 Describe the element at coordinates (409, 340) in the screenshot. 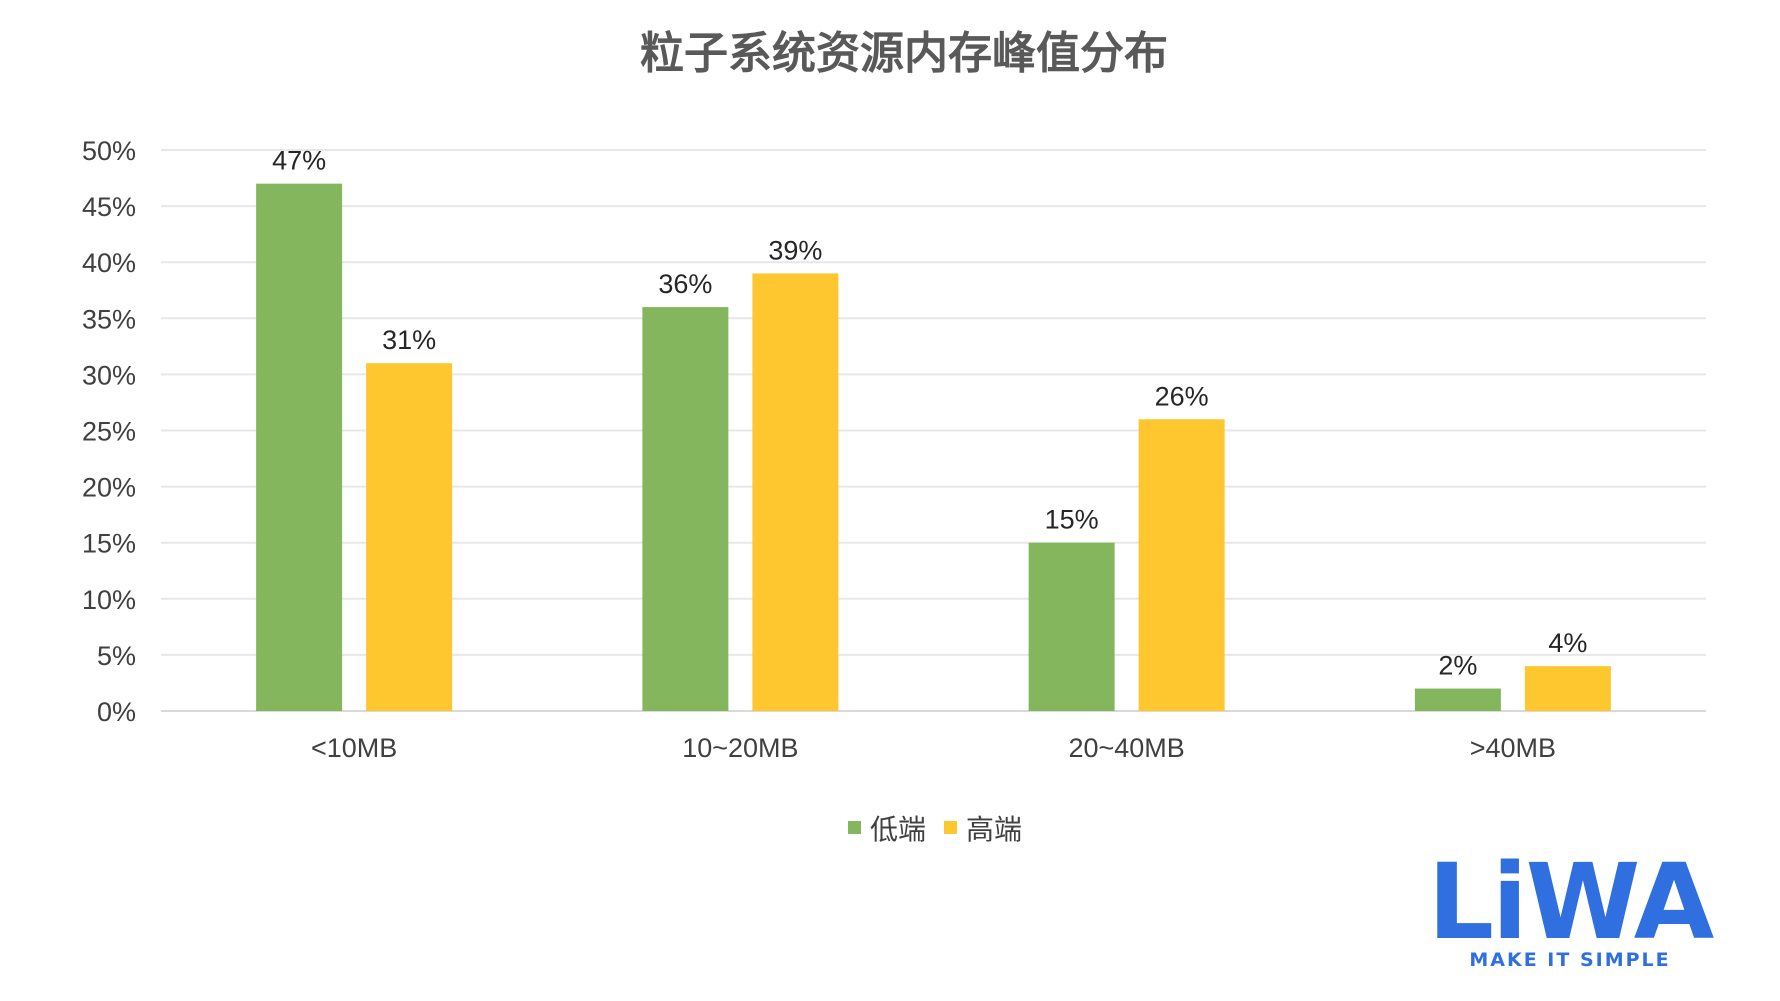

I see `data-label: 31%` at that location.